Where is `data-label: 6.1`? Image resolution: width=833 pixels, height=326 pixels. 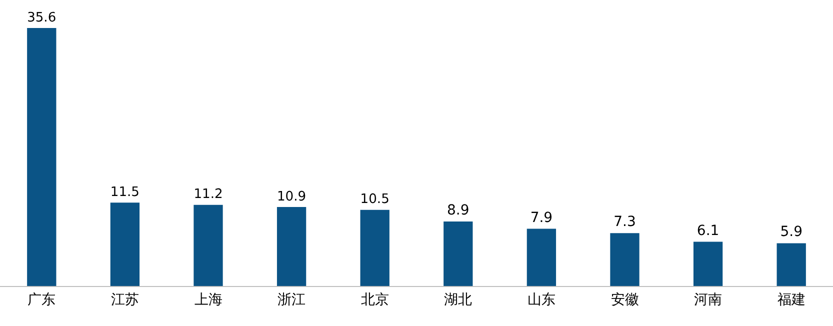 data-label: 6.1 is located at coordinates (708, 230).